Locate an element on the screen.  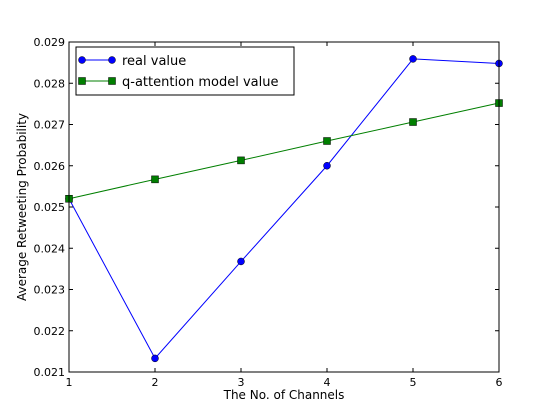
x-tick-label: 5 is located at coordinates (413, 382).